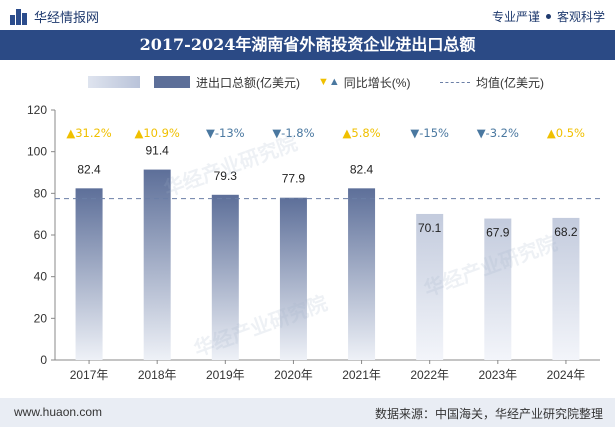 The image size is (615, 427). I want to click on x-tick-label: 2018年, so click(157, 375).